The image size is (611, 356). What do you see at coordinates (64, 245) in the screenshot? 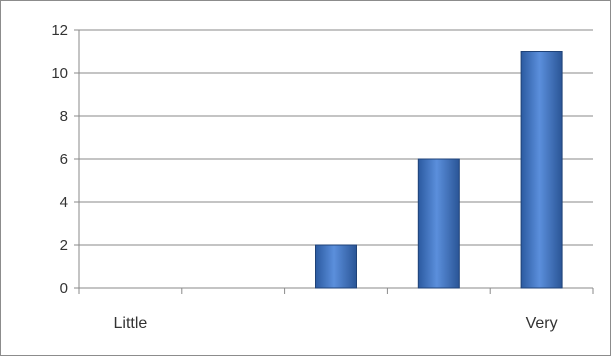
I see `y-tick-label: 2` at bounding box center [64, 245].